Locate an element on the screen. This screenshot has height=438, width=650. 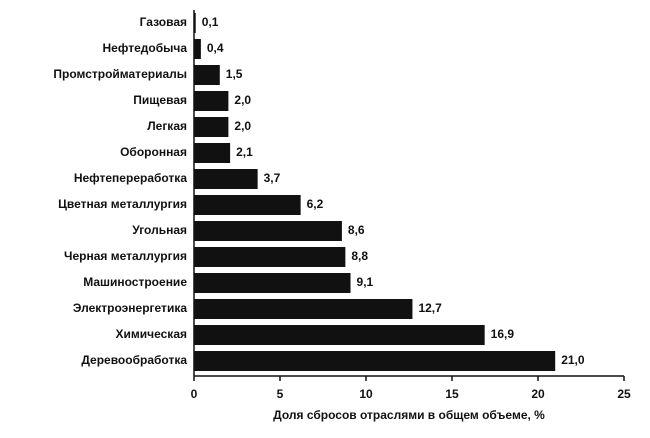
y-tick-label: Черная металлургия is located at coordinates (125, 256).